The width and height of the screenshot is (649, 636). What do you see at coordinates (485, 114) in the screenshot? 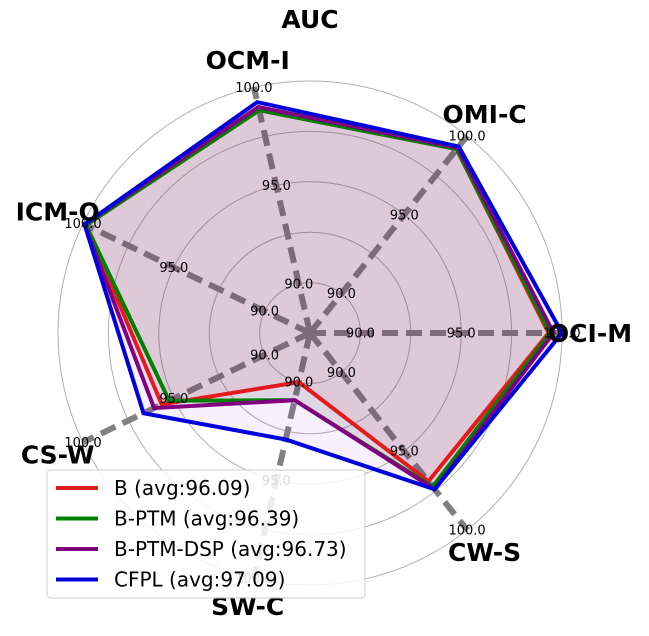
I see `axis-label: OMI-C` at bounding box center [485, 114].